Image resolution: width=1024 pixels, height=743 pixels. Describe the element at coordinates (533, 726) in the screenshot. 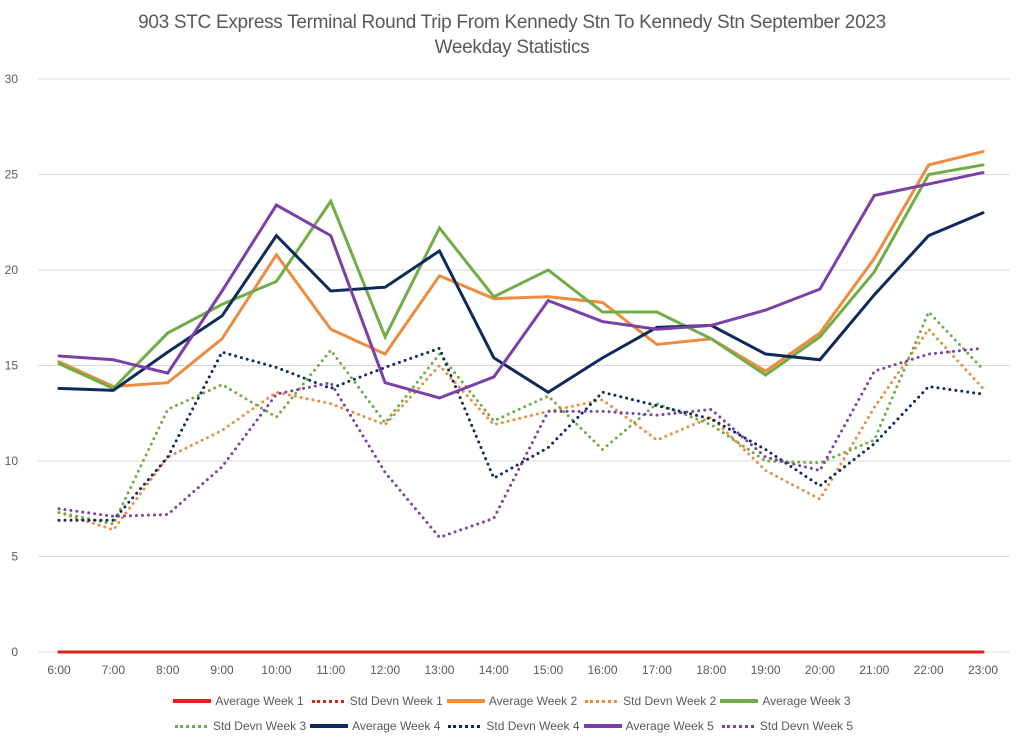

I see `legend-label: Std Devn Week 4` at that location.